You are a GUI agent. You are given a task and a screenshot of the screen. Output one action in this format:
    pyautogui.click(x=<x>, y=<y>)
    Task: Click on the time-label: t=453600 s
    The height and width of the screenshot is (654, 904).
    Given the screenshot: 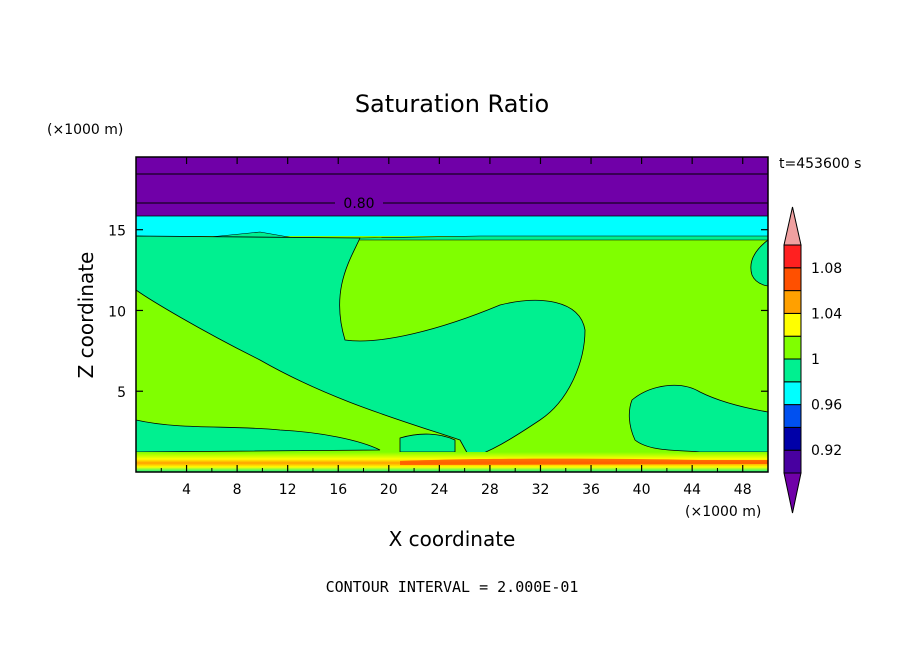 What is the action you would take?
    pyautogui.click(x=820, y=164)
    